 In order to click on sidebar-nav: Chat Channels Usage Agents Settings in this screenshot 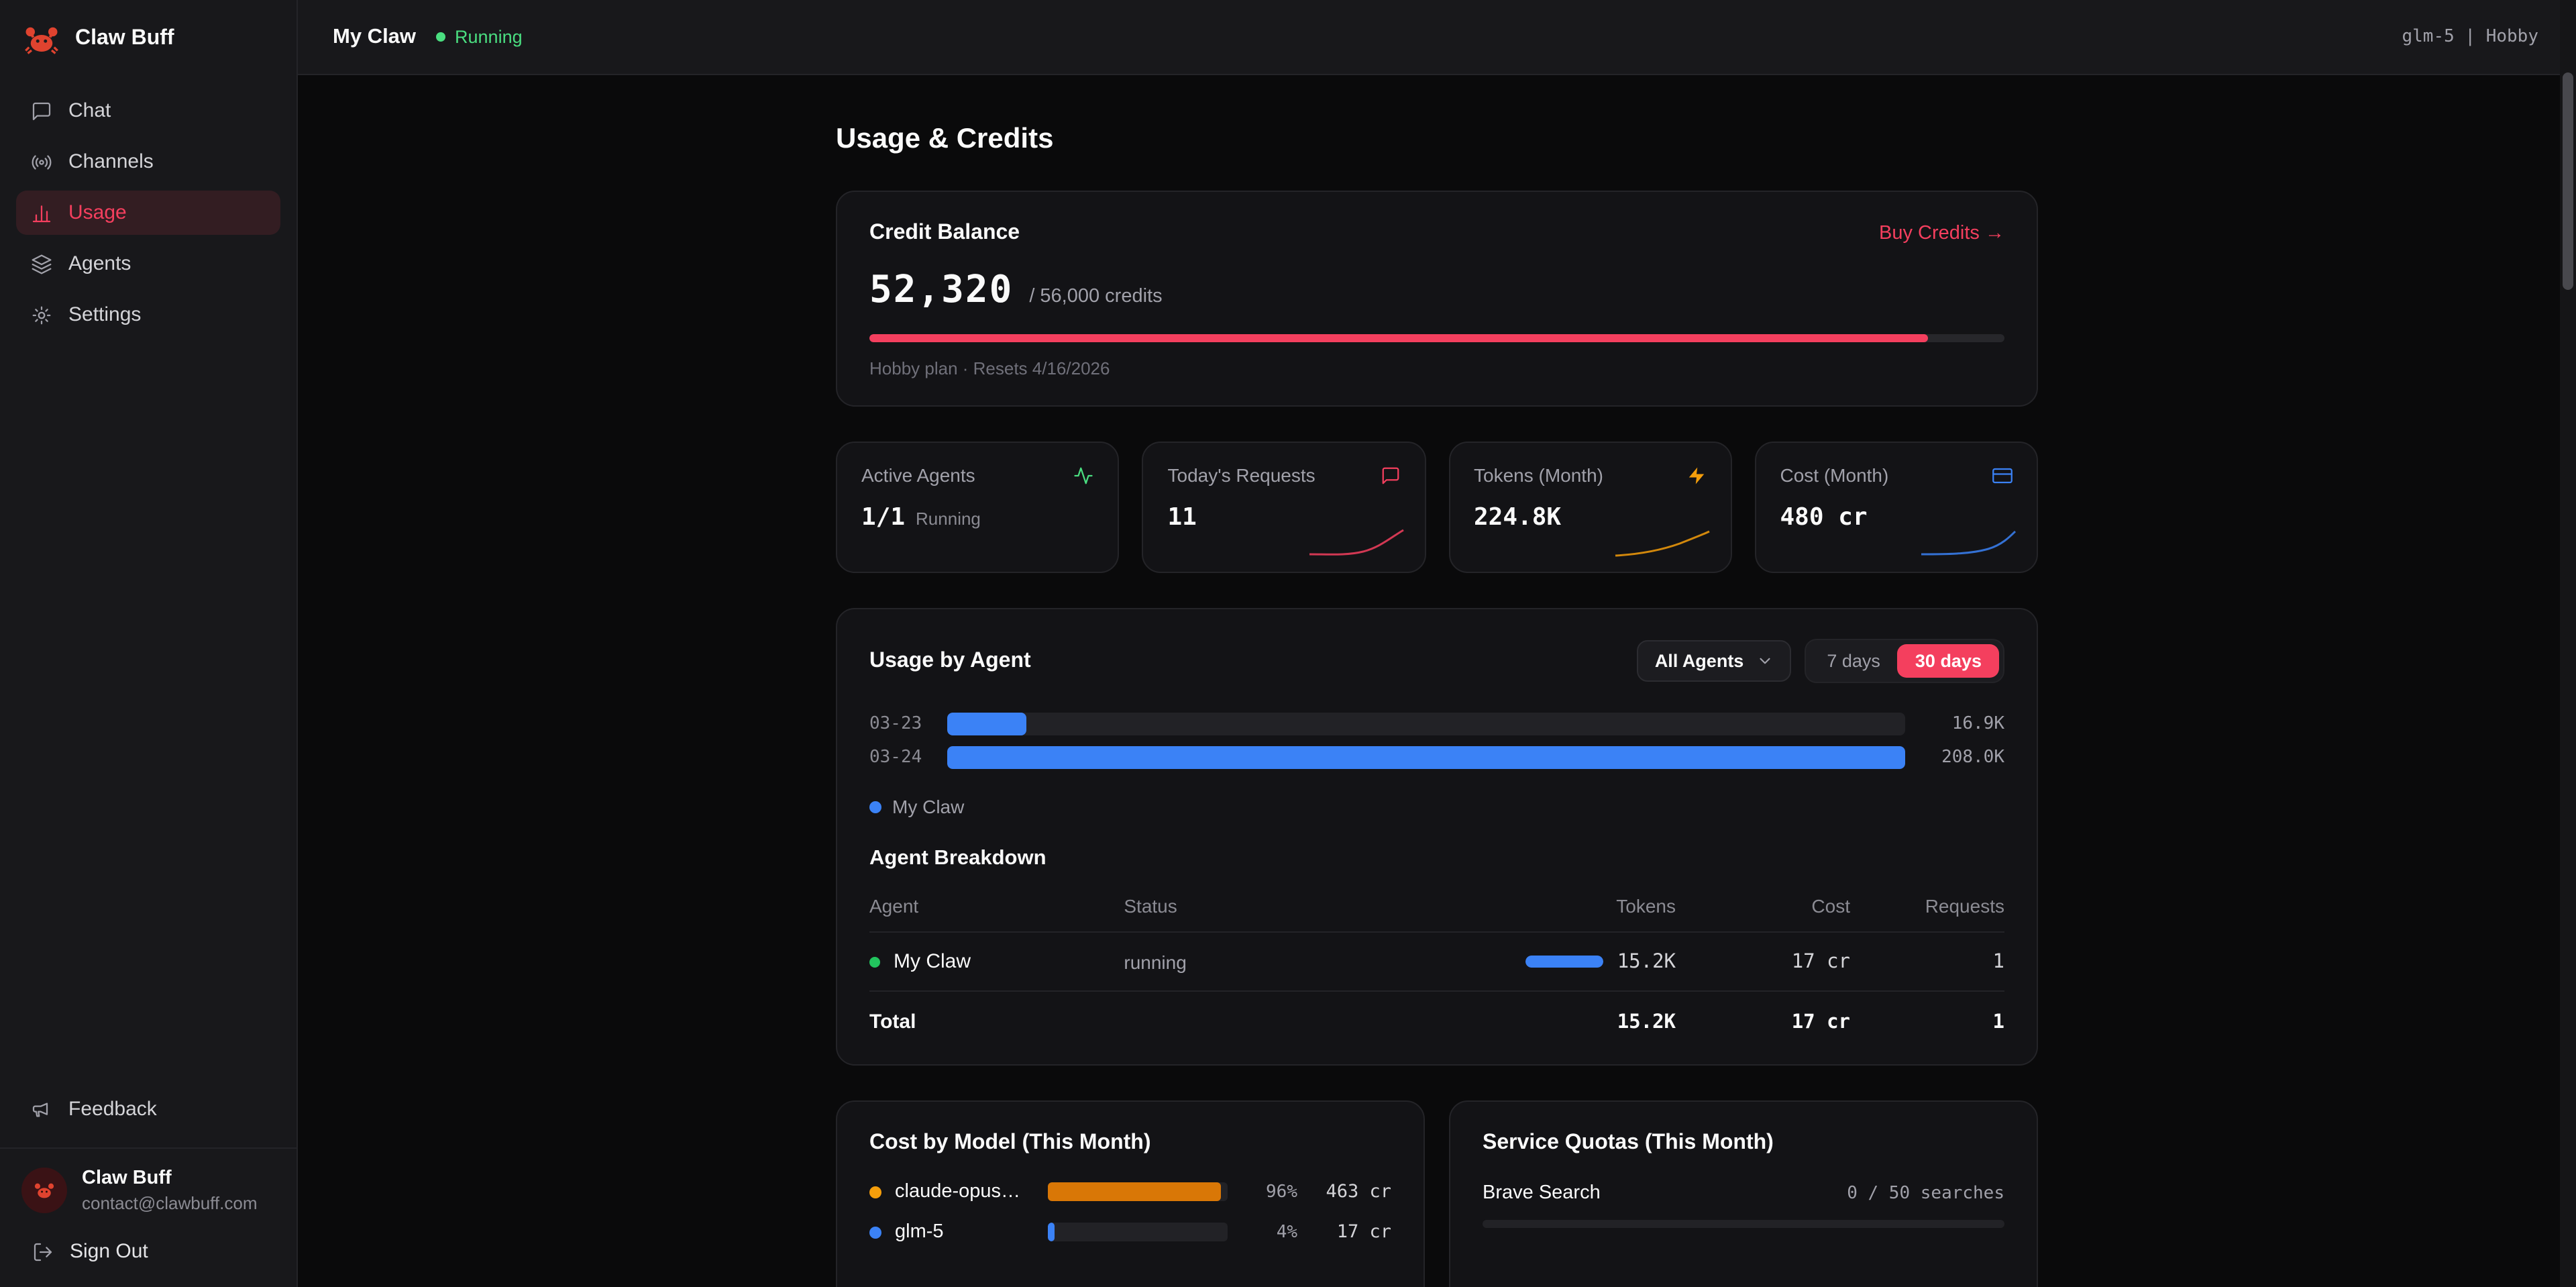, I will do `click(148, 212)`.